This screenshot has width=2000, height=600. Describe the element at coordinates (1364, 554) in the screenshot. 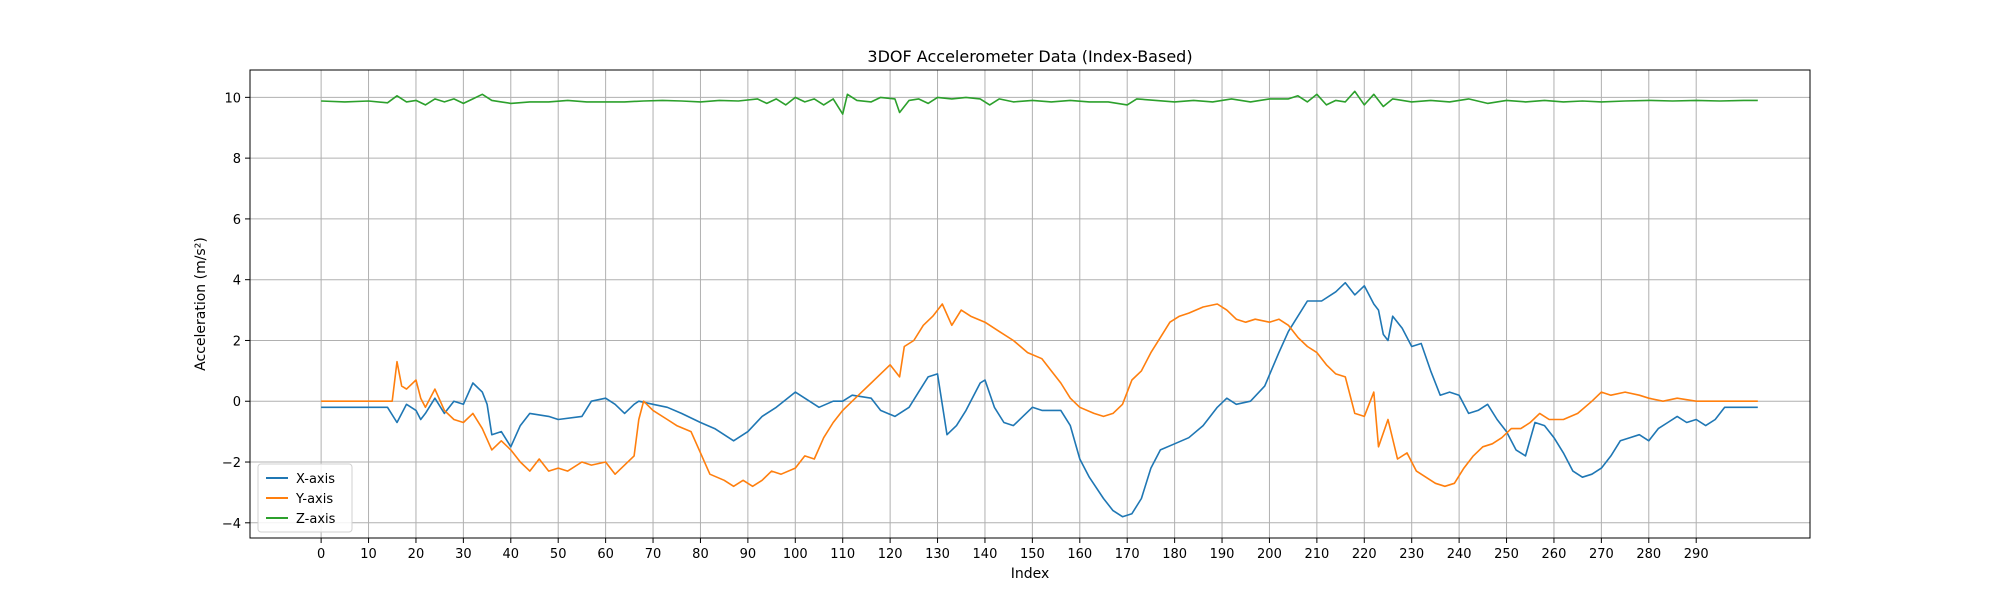

I see `x-tick-label: 220` at that location.